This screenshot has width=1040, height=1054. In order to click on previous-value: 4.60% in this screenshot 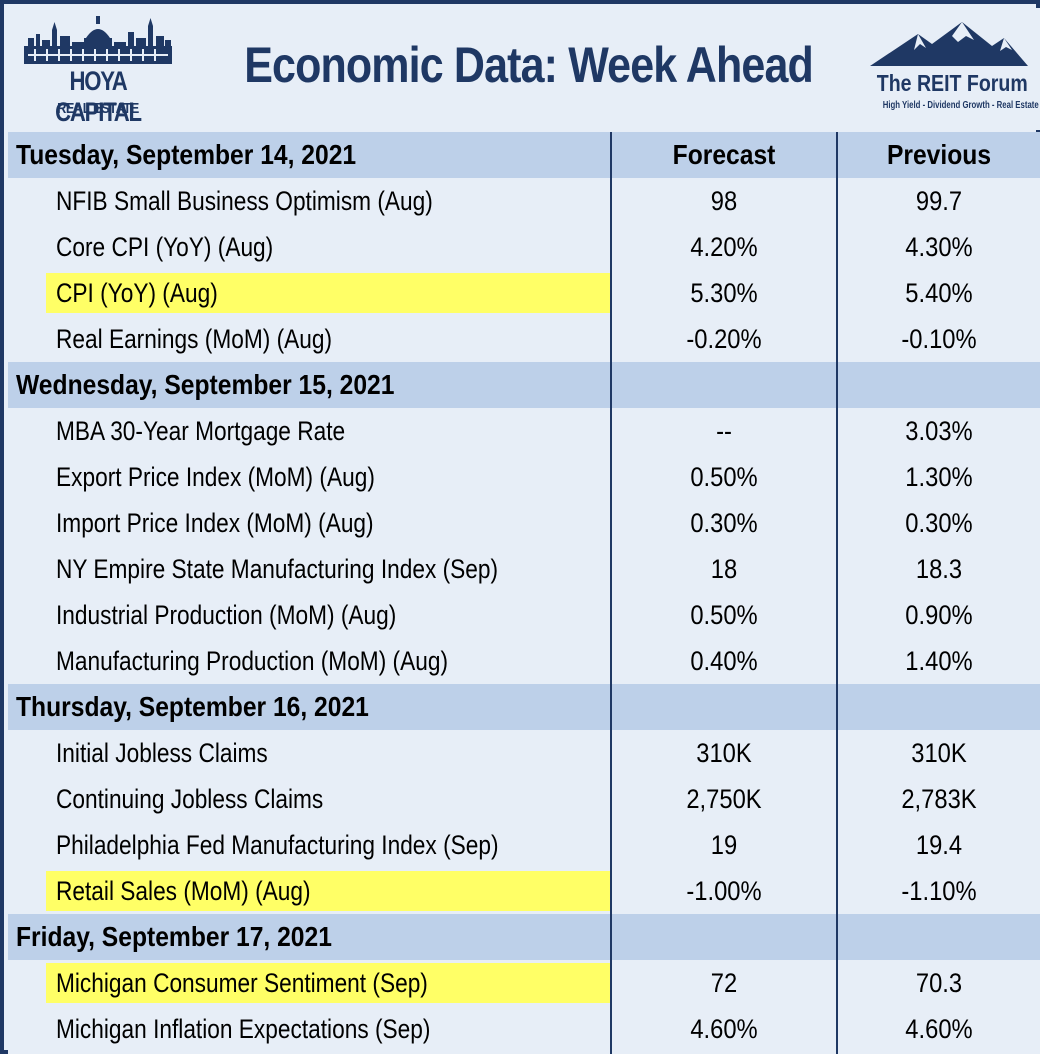, I will do `click(939, 1029)`.